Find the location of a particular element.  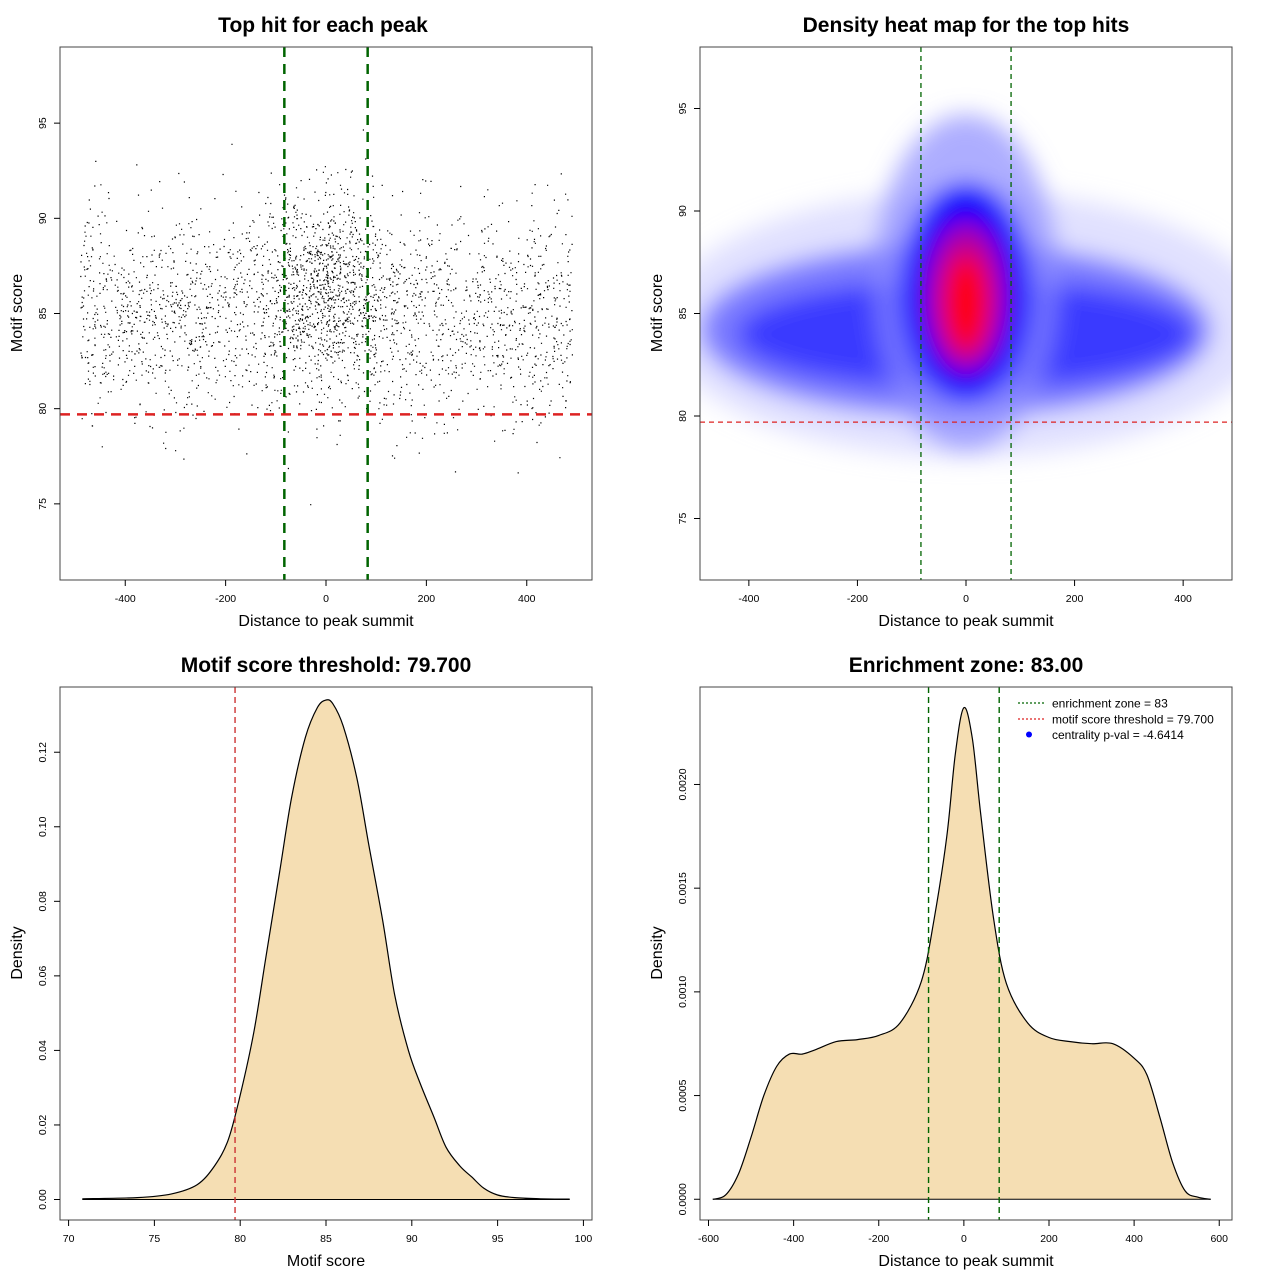

score-density-title: Motif score threshold: 79.700 is located at coordinates (326, 665).